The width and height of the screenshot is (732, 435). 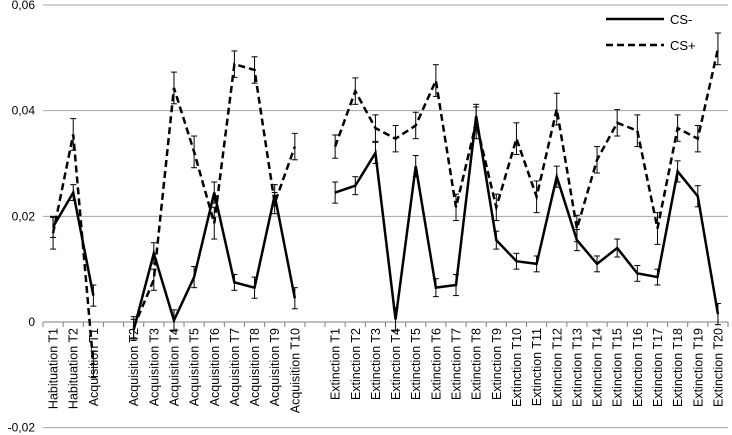 What do you see at coordinates (457, 364) in the screenshot?
I see `x-tick-label: Extinction T7` at bounding box center [457, 364].